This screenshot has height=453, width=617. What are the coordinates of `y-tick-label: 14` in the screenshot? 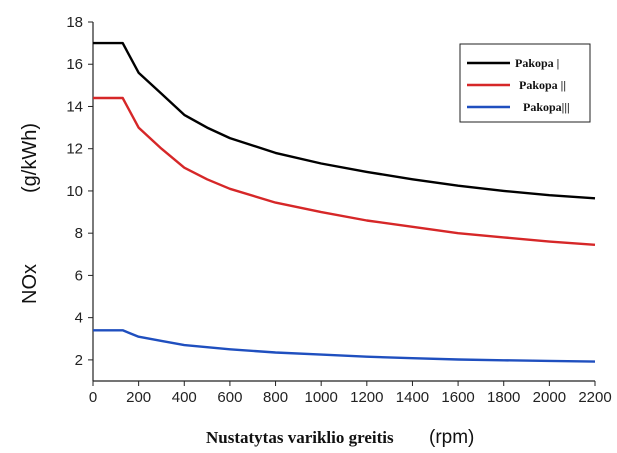 It's located at (74, 106).